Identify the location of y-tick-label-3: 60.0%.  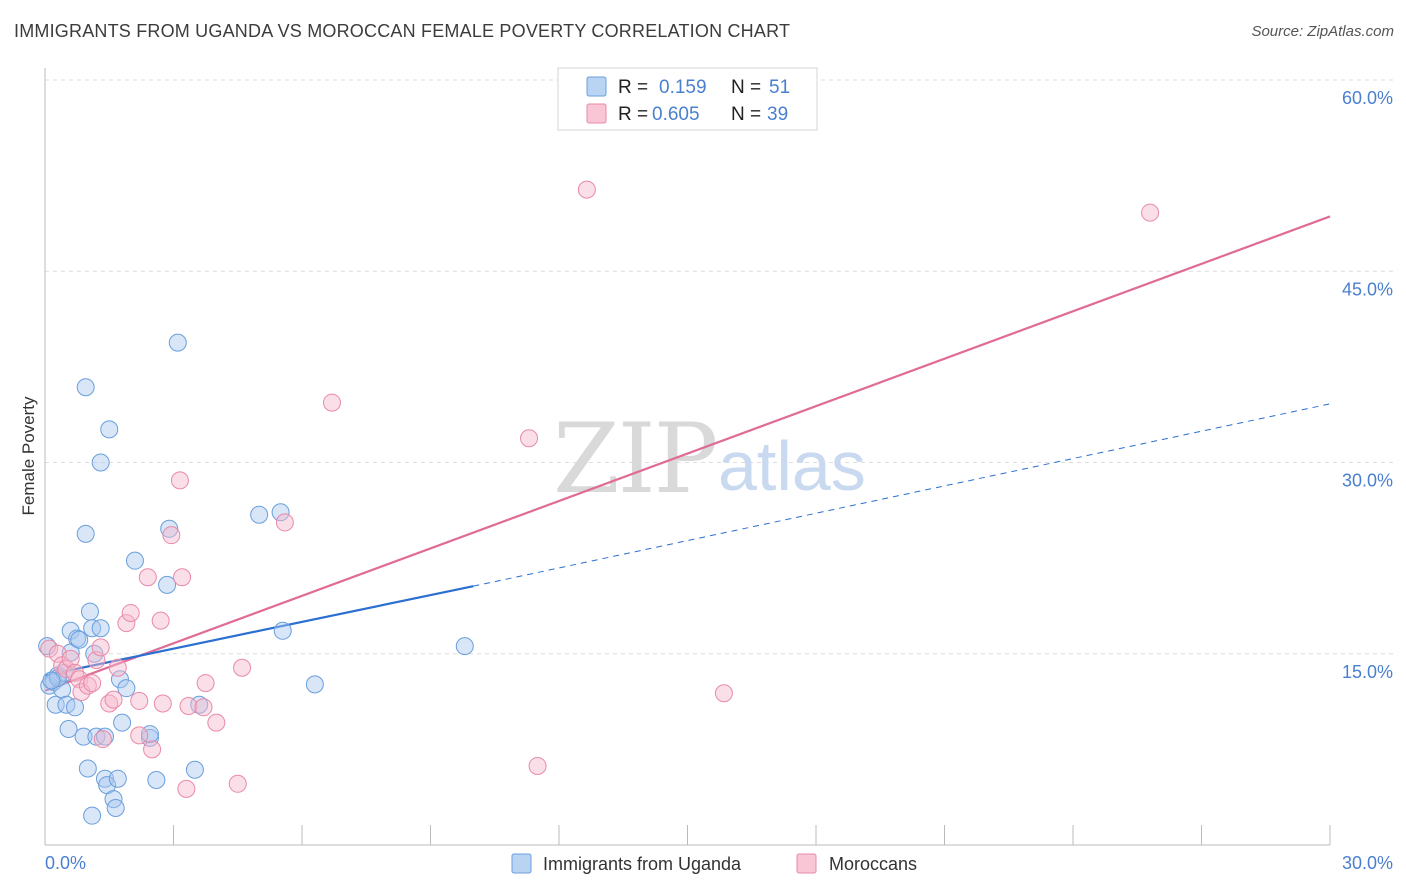
(1367, 98).